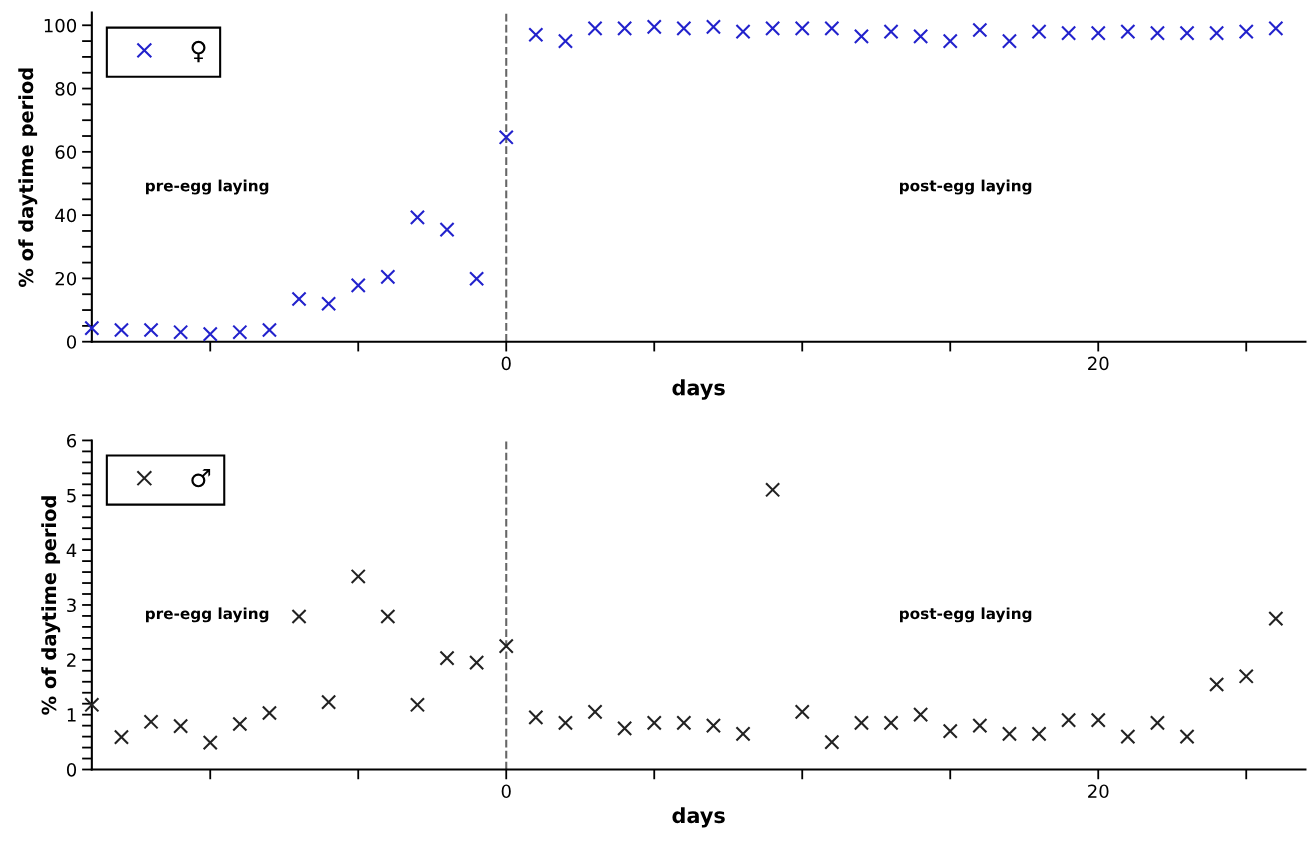 This screenshot has width=1312, height=841. Describe the element at coordinates (71, 715) in the screenshot. I see `y-tick-label: 1` at that location.